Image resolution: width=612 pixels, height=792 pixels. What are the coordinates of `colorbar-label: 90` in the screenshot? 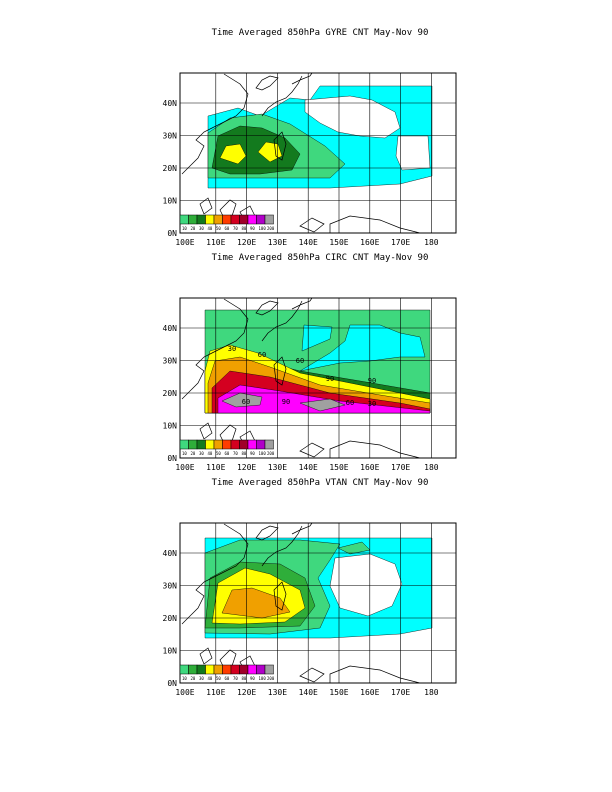 It's located at (252, 228).